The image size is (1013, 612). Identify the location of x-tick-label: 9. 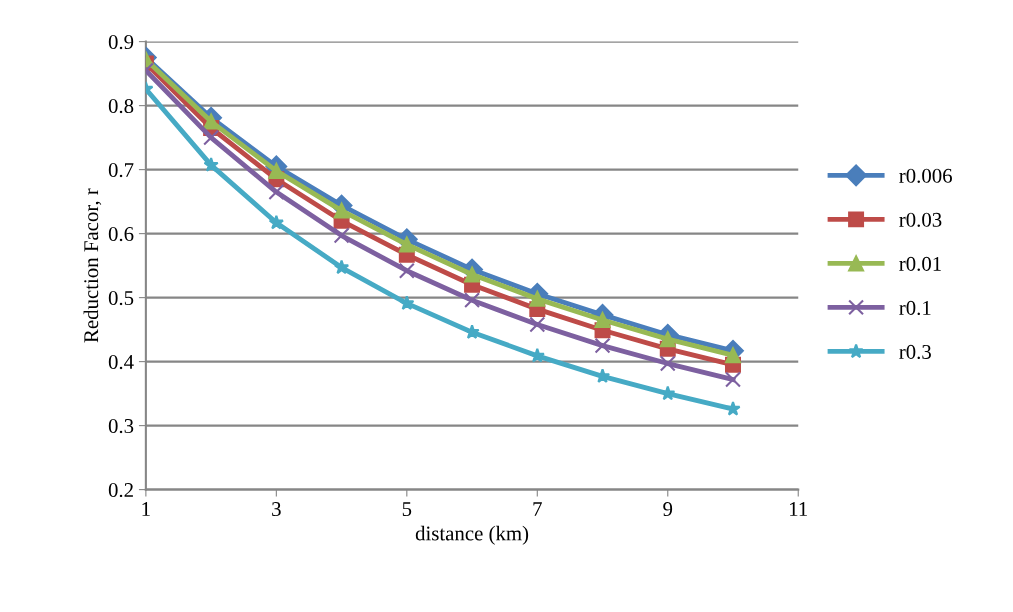
(668, 509).